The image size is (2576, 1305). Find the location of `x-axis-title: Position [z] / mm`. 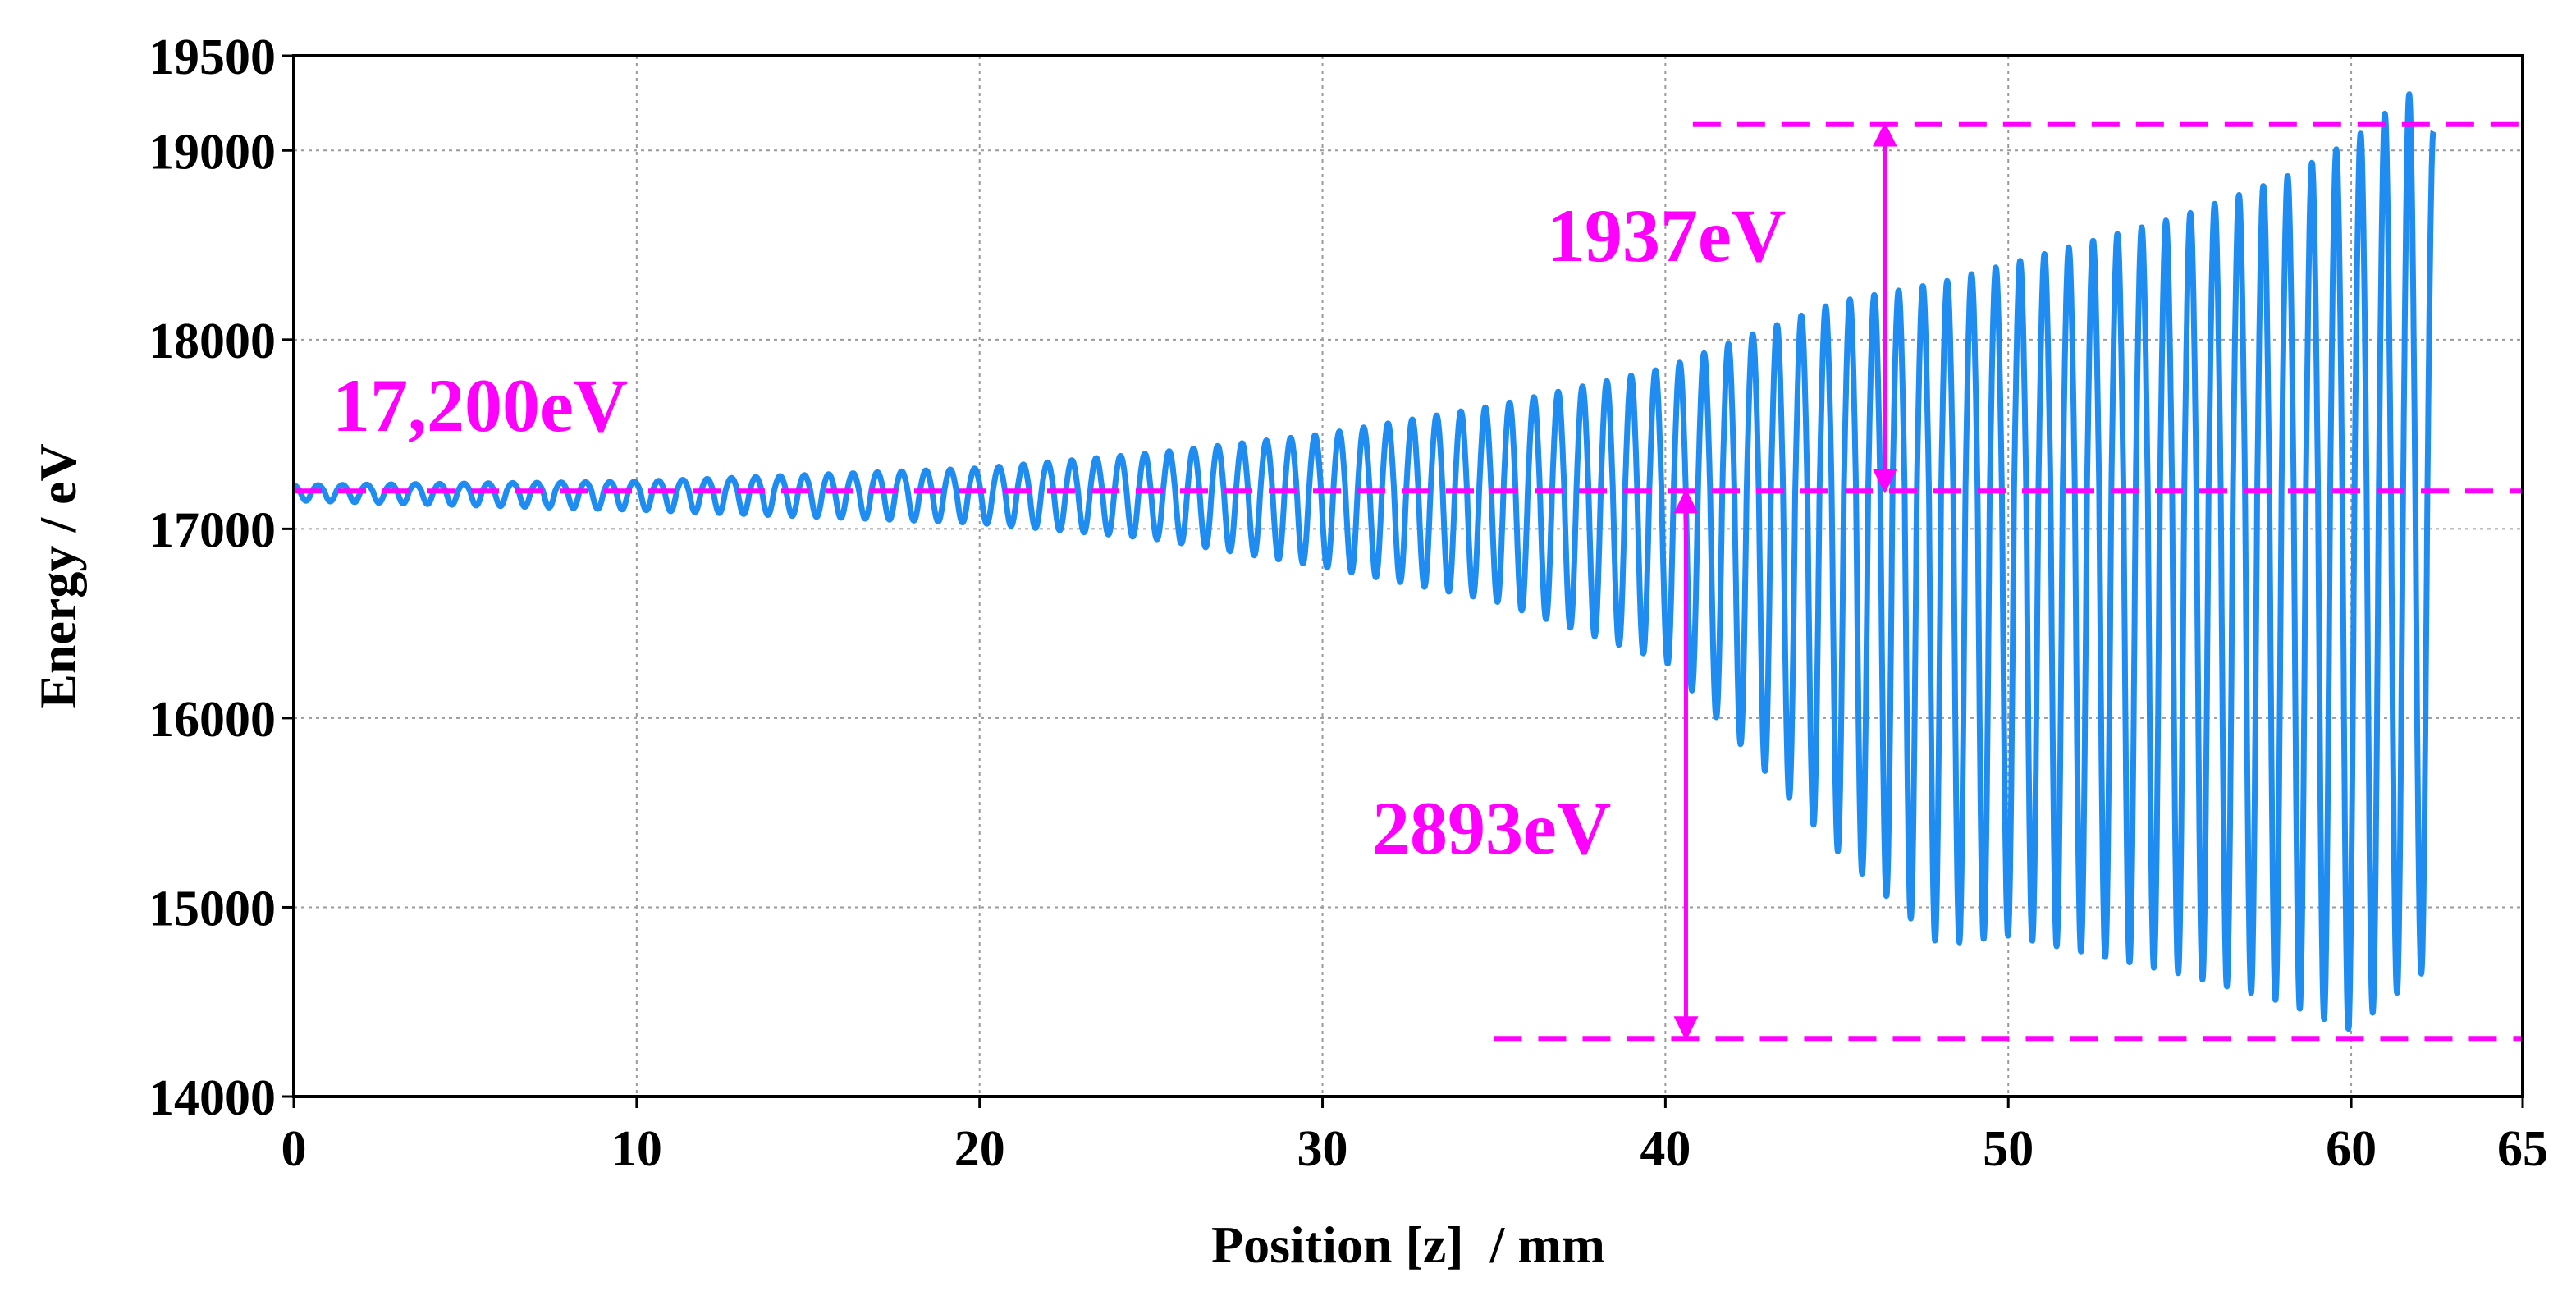

x-axis-title: Position [z] / mm is located at coordinates (1408, 1245).